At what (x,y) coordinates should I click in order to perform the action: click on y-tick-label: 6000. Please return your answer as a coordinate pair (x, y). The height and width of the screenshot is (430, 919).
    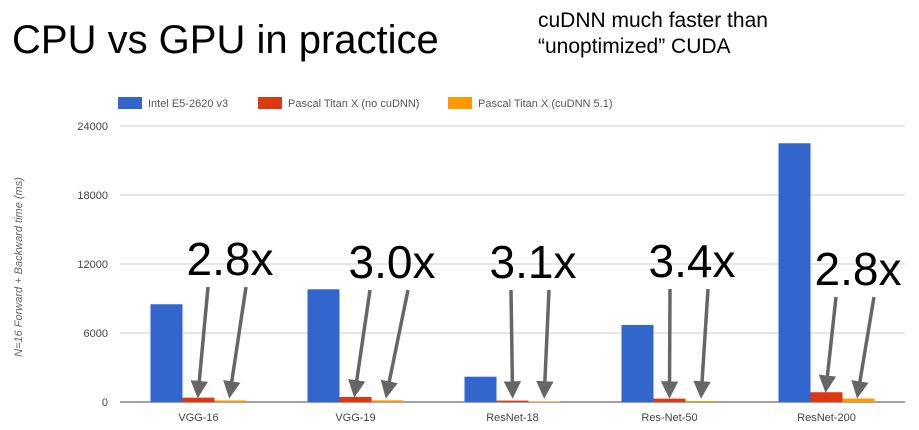
    Looking at the image, I should click on (96, 334).